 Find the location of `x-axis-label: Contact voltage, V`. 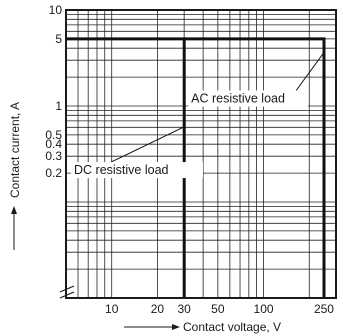

x-axis-label: Contact voltage, V is located at coordinates (202, 327).